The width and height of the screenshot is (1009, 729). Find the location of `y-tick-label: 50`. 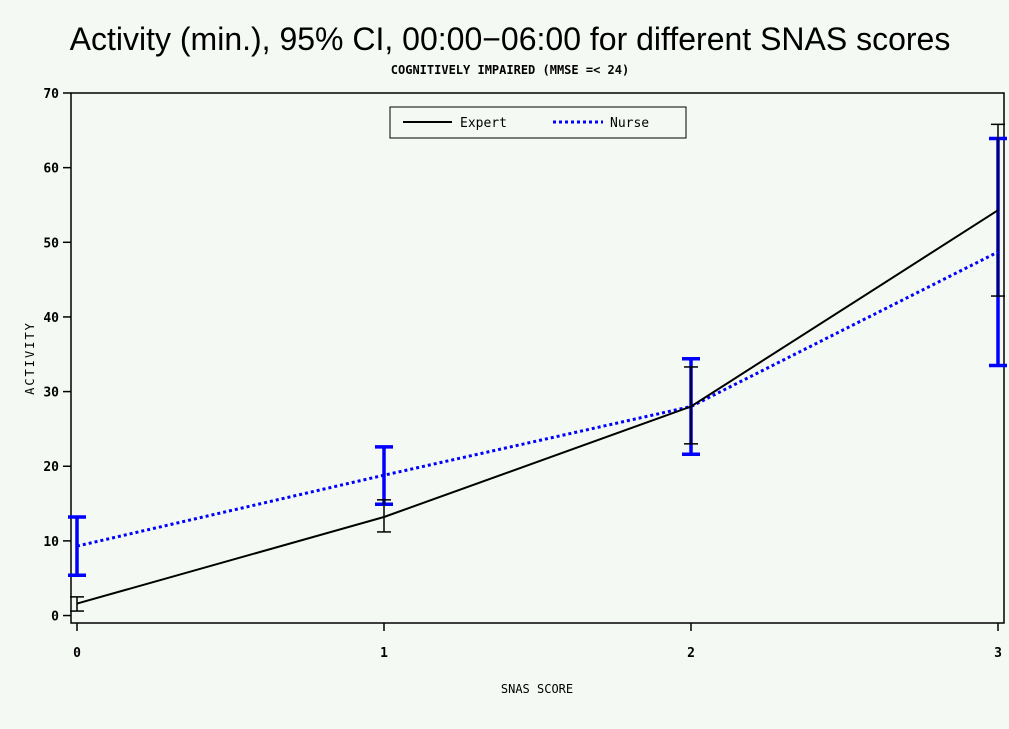

y-tick-label: 50 is located at coordinates (51, 243).